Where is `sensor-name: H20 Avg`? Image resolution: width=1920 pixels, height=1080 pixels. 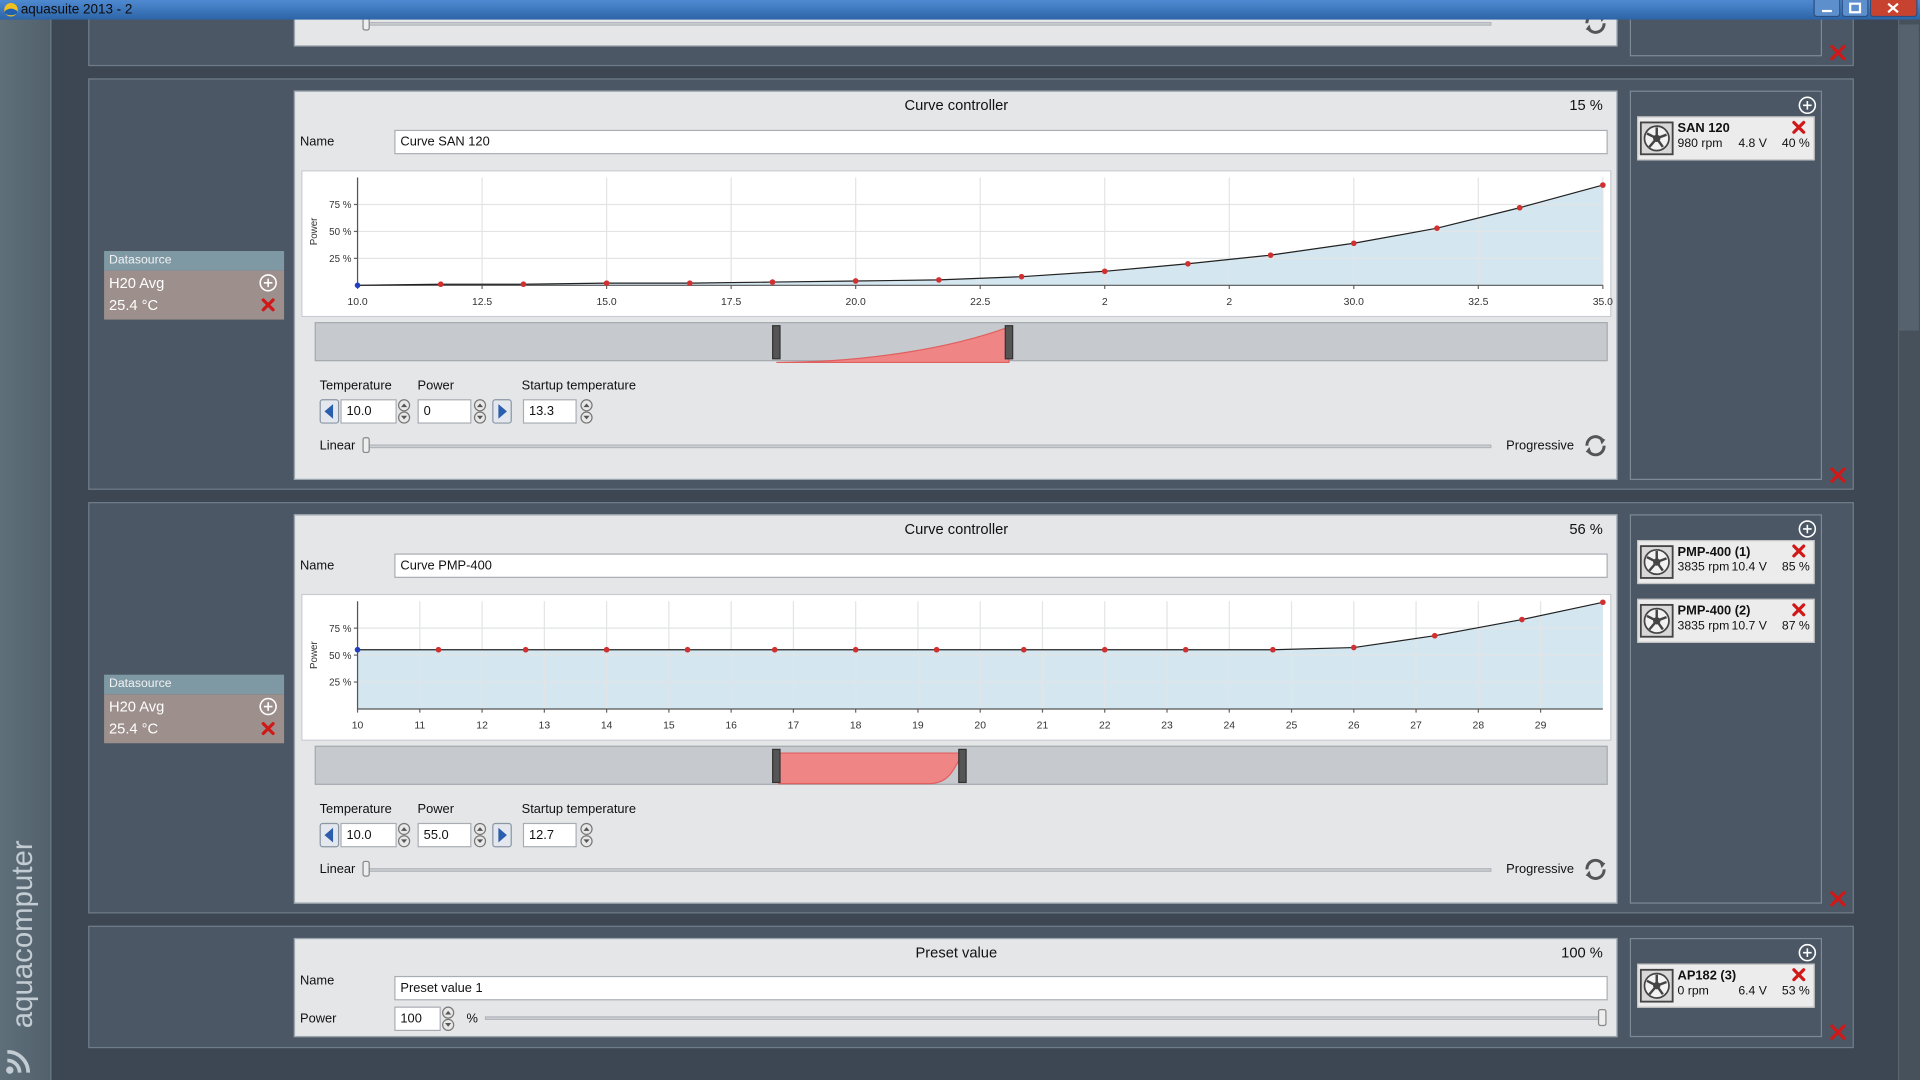 sensor-name: H20 Avg is located at coordinates (136, 283).